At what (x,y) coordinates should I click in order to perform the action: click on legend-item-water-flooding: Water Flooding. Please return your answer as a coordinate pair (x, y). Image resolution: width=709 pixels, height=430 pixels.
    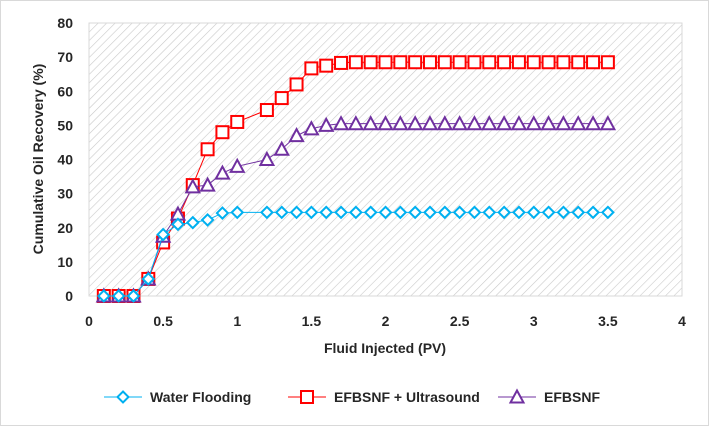
    Looking at the image, I should click on (177, 397).